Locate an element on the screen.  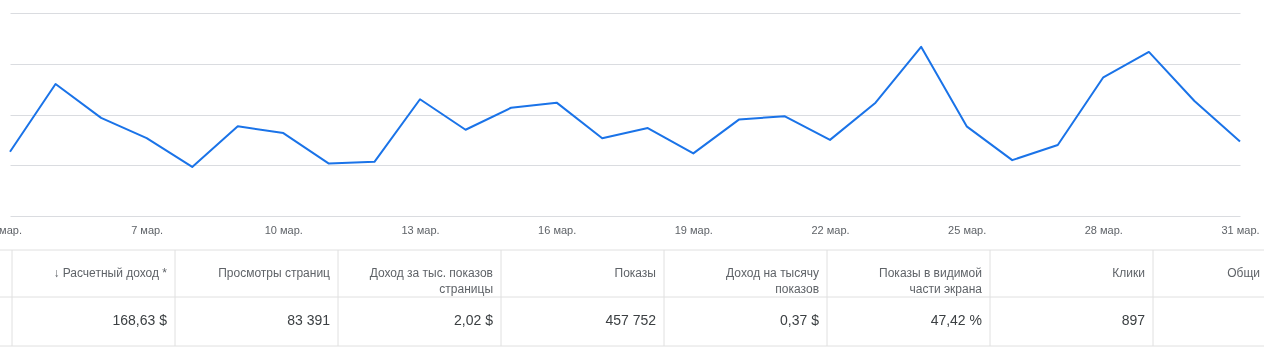
x-tick-label: 16 мар. is located at coordinates (557, 229).